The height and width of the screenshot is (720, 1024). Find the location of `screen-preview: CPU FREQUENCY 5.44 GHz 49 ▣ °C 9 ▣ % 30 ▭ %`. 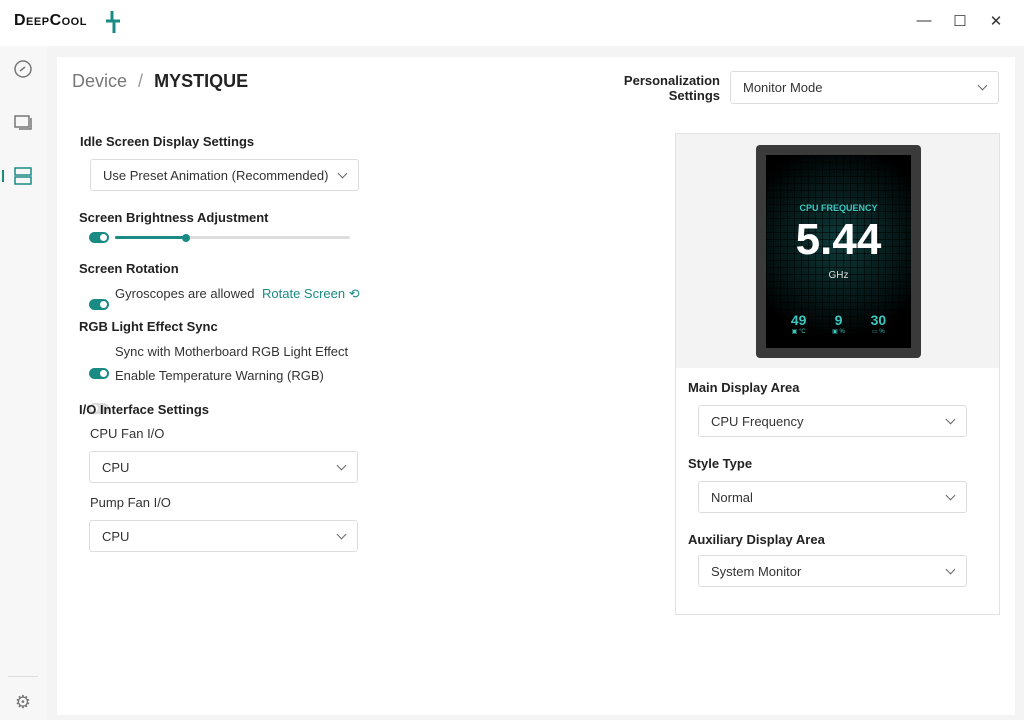

screen-preview: CPU FREQUENCY 5.44 GHz 49 ▣ °C 9 ▣ % 30 ▭ % is located at coordinates (837, 251).